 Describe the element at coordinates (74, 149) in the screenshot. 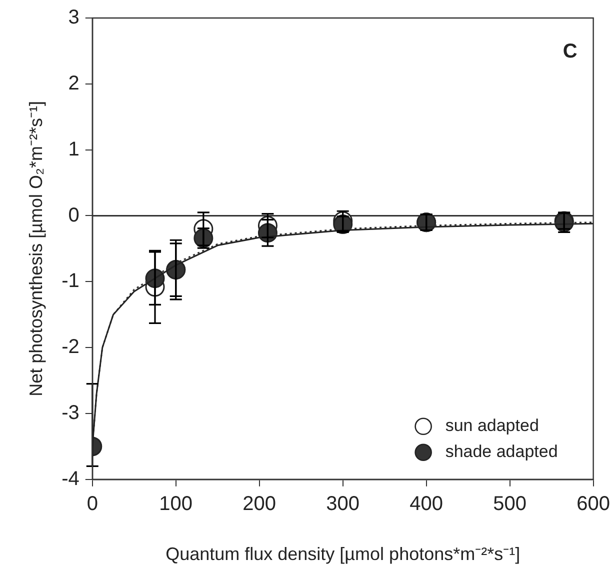

I see `y-tick-label: 1` at that location.